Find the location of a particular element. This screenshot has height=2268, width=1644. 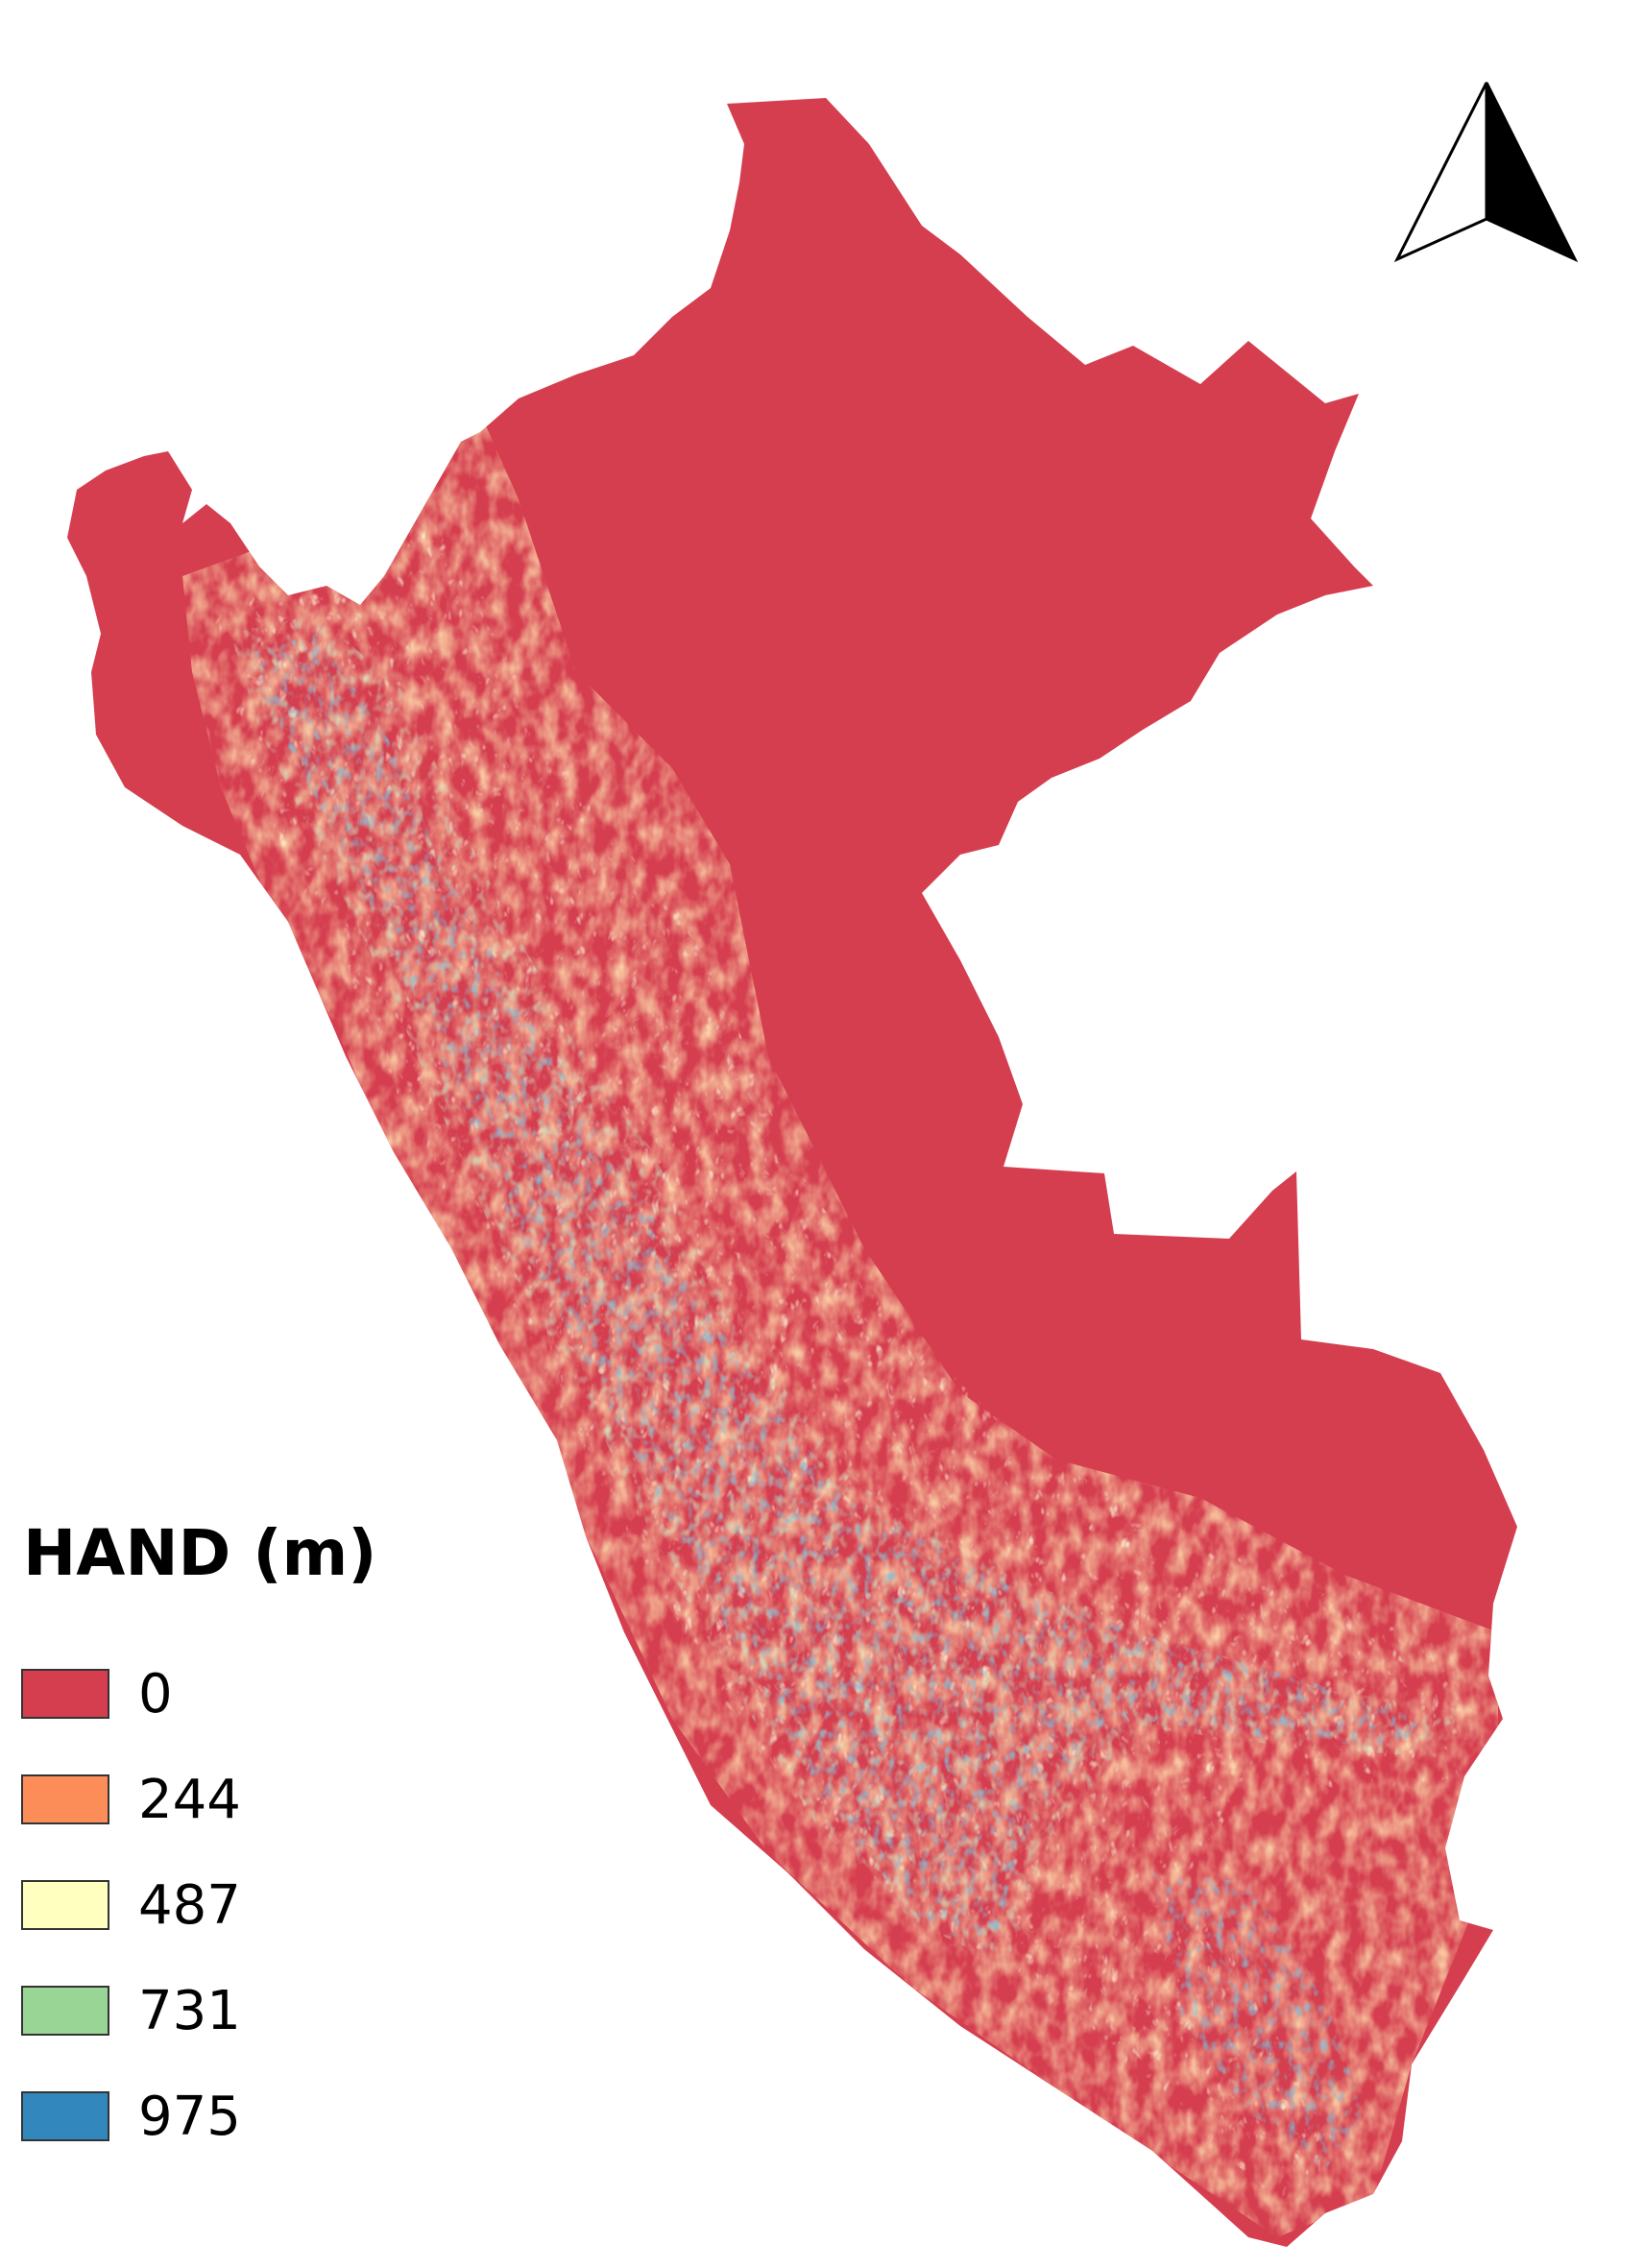

legend: HAND (m) 0 244 487 731 975 is located at coordinates (261, 1845).